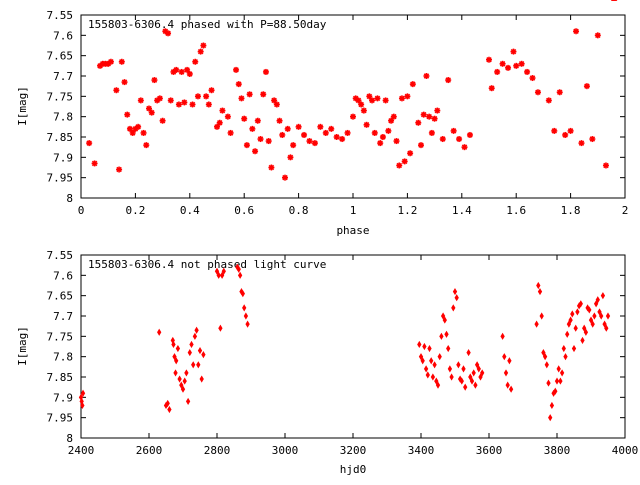 The width and height of the screenshot is (640, 485). I want to click on y-tick-label: 7.95, so click(60, 178).